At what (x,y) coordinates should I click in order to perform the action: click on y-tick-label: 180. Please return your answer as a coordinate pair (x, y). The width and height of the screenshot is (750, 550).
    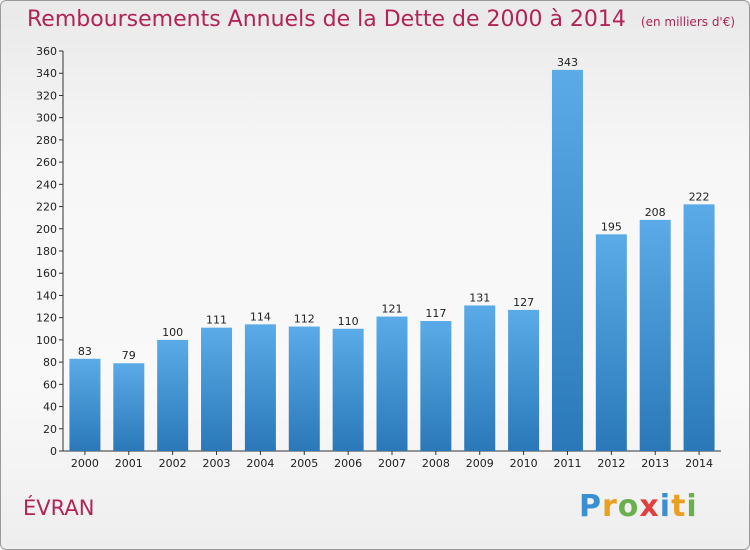
    Looking at the image, I should click on (46, 251).